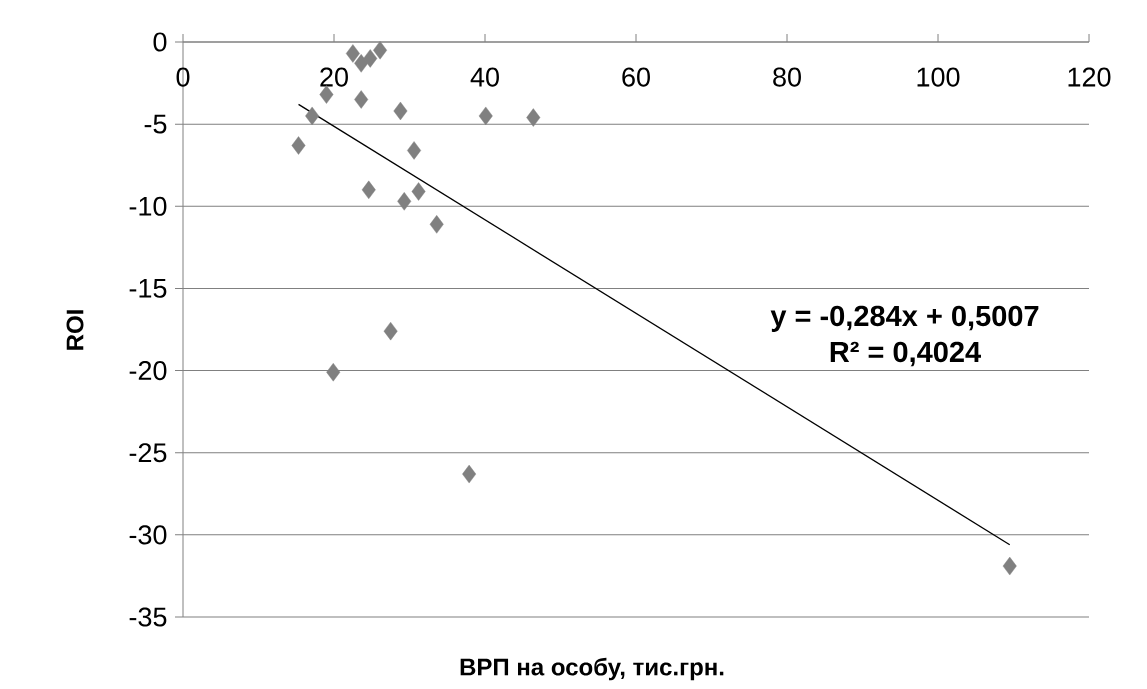  Describe the element at coordinates (904, 318) in the screenshot. I see `annotation: y = -0,284x + 0,5007` at that location.